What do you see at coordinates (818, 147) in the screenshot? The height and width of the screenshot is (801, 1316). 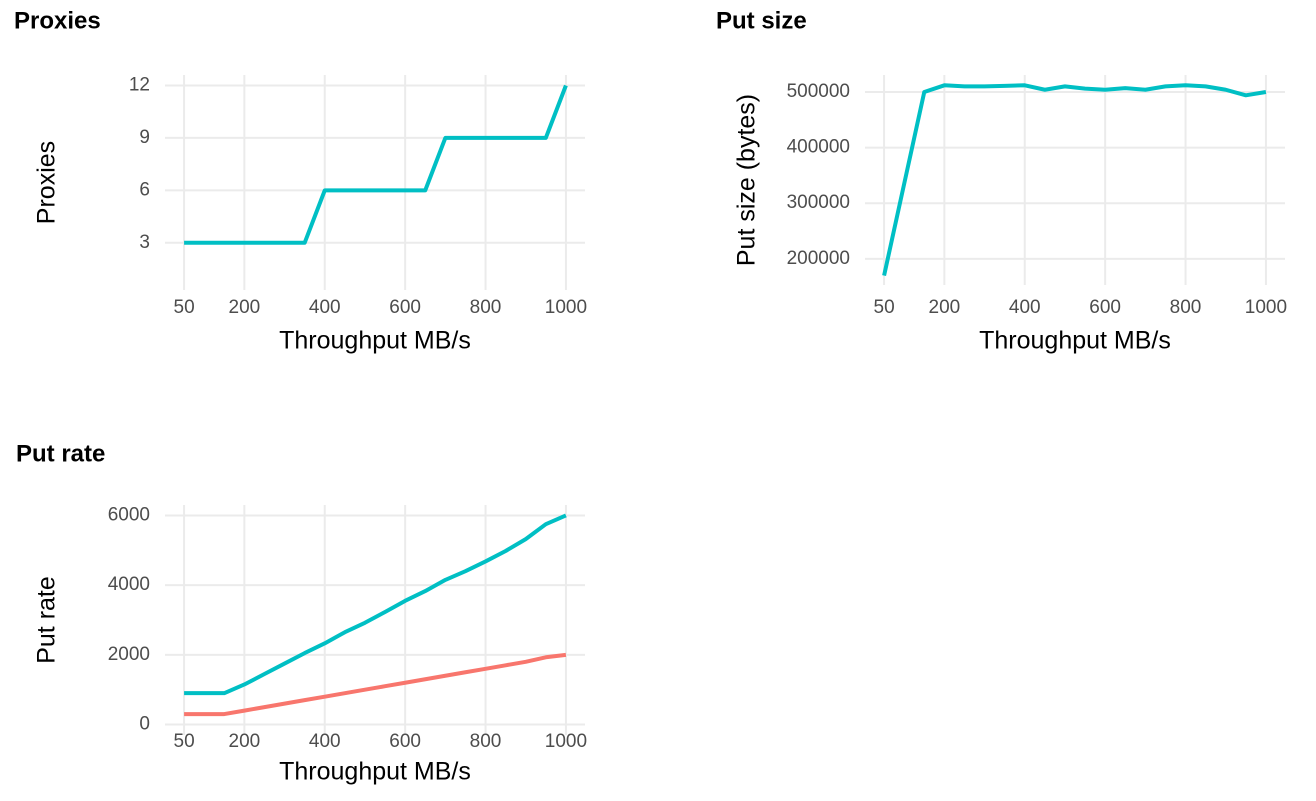 I see `y-tick-label: 400000` at bounding box center [818, 147].